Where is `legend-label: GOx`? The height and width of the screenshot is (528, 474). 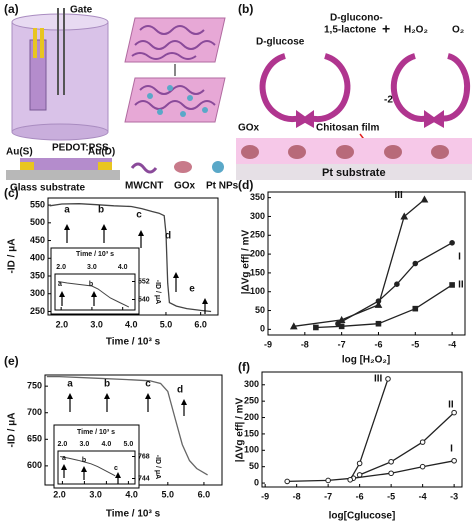 legend-label: GOx is located at coordinates (185, 186).